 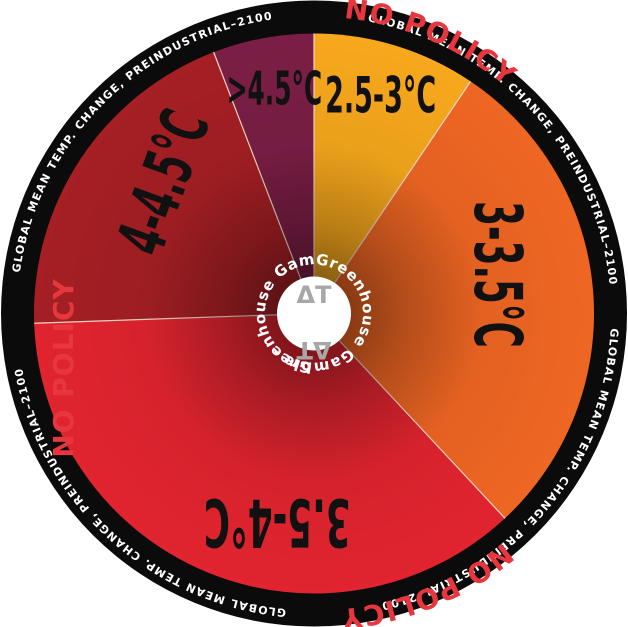 I want to click on slice-label-5: >4.5°C, so click(x=274, y=88).